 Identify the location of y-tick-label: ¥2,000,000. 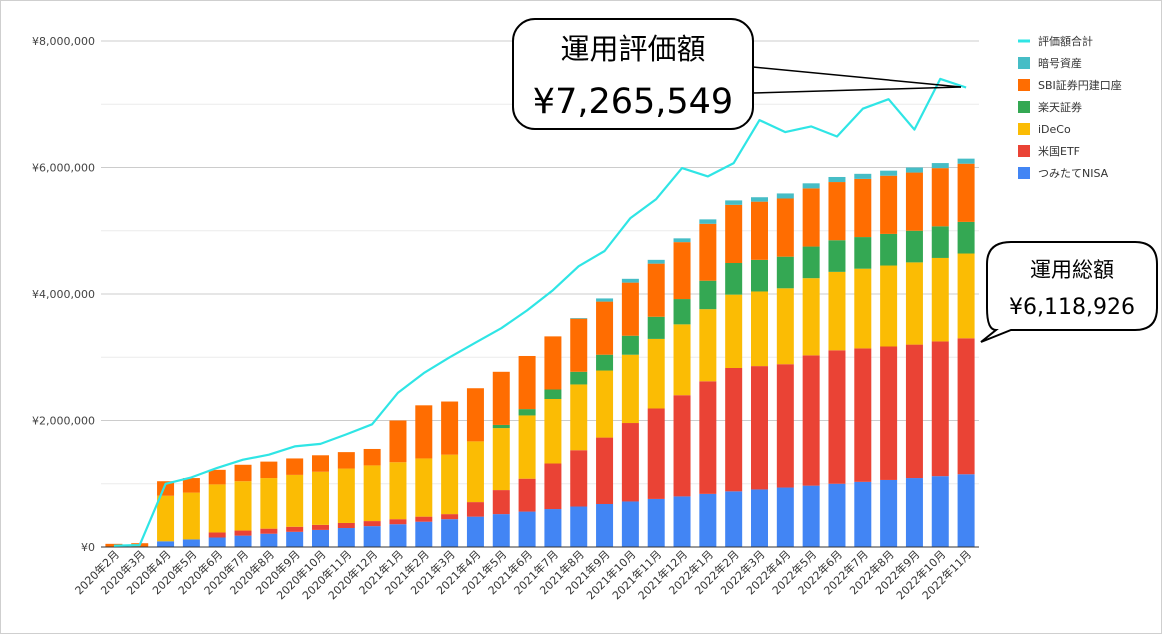
(63, 421).